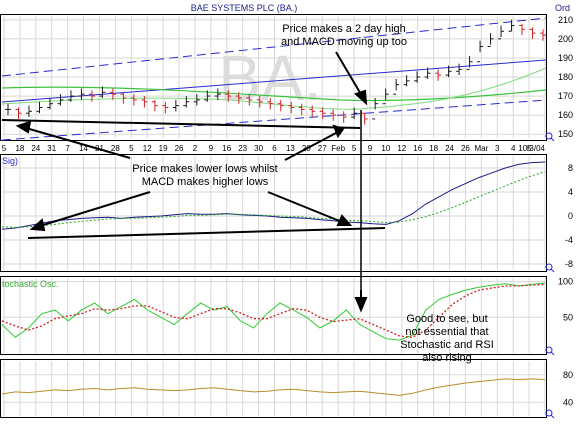 The height and width of the screenshot is (425, 577). What do you see at coordinates (565, 20) in the screenshot?
I see `price-y-tick-label: 210` at bounding box center [565, 20].